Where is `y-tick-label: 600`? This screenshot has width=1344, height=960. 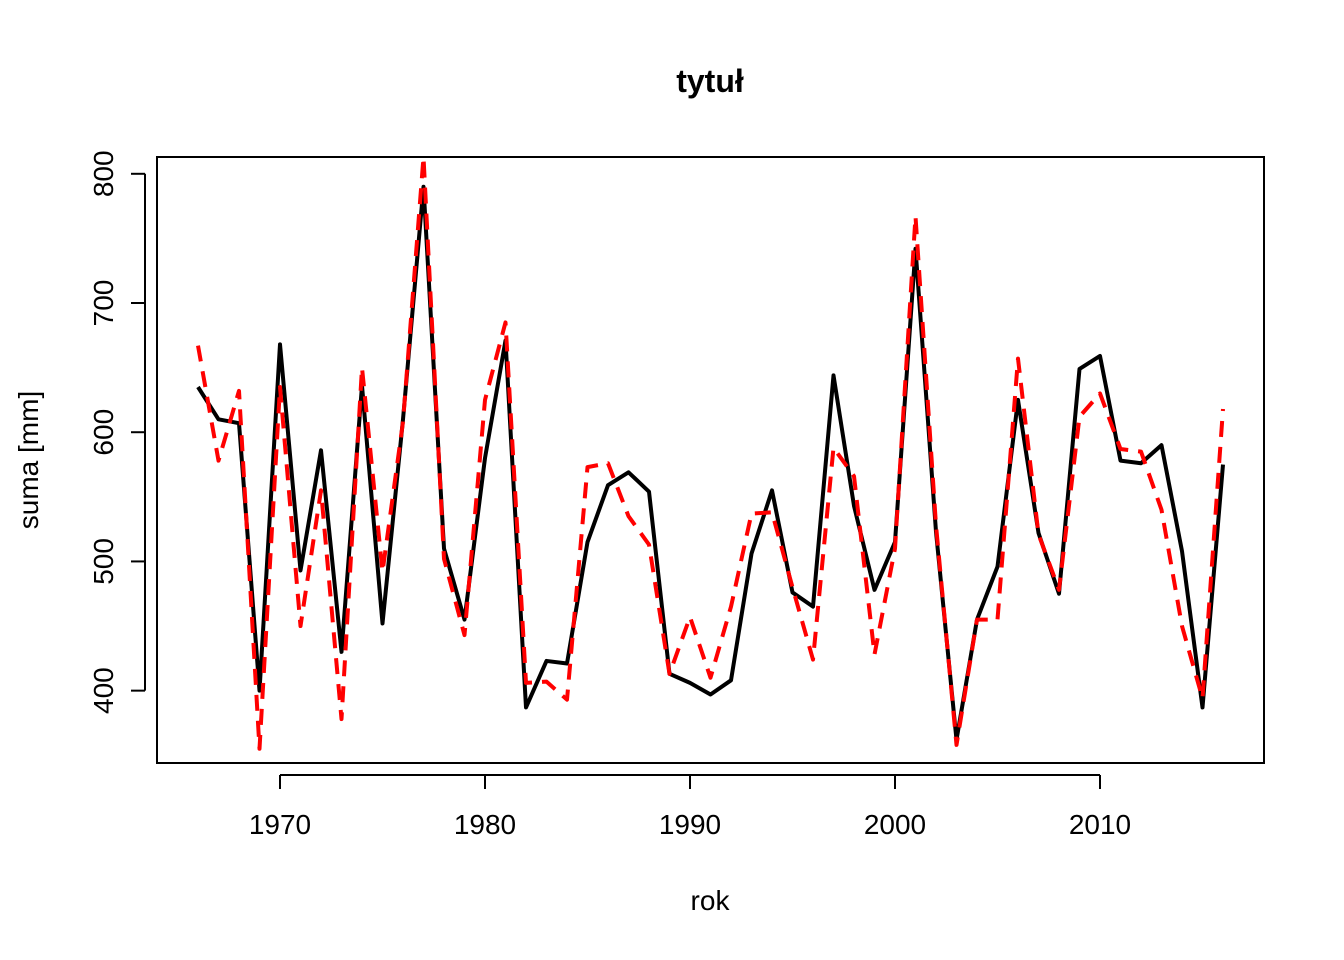 y-tick-label: 600 is located at coordinates (103, 432).